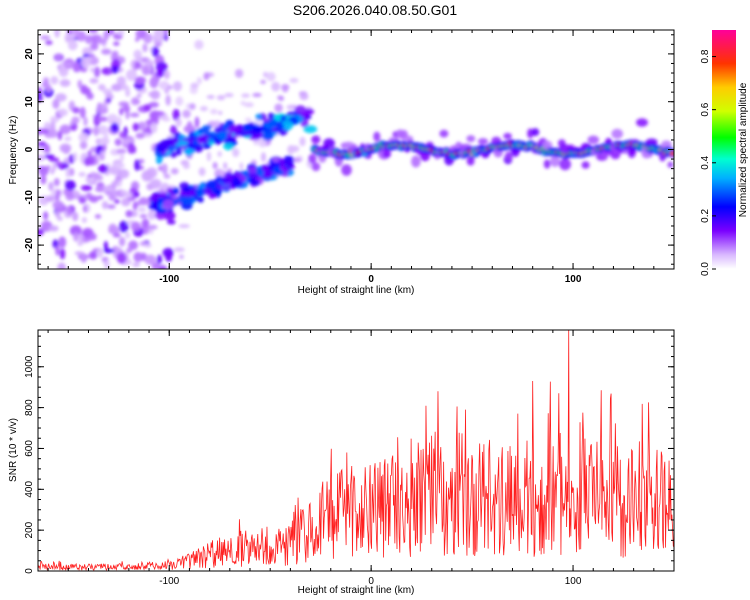 This screenshot has height=600, width=750. What do you see at coordinates (371, 279) in the screenshot?
I see `x-tick-label: 0` at bounding box center [371, 279].